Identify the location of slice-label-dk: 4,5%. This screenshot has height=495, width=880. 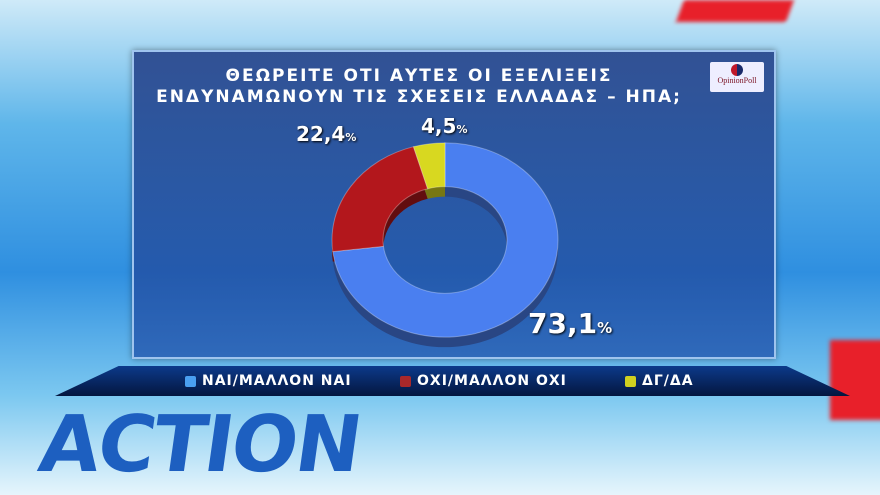
(444, 126).